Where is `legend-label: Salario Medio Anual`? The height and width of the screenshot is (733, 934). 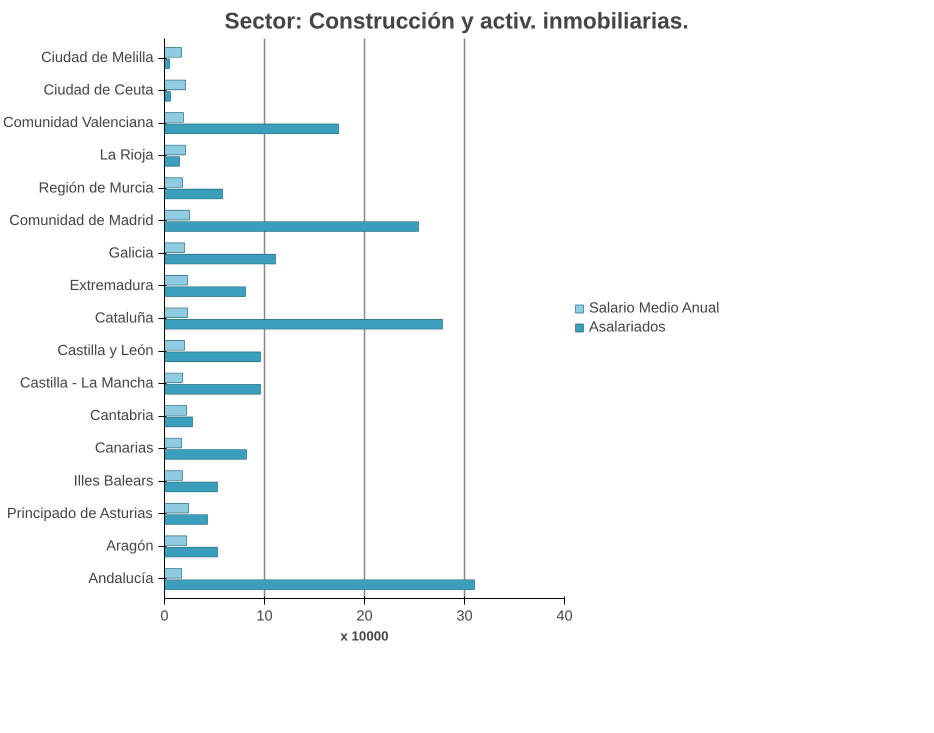
legend-label: Salario Medio Anual is located at coordinates (654, 308).